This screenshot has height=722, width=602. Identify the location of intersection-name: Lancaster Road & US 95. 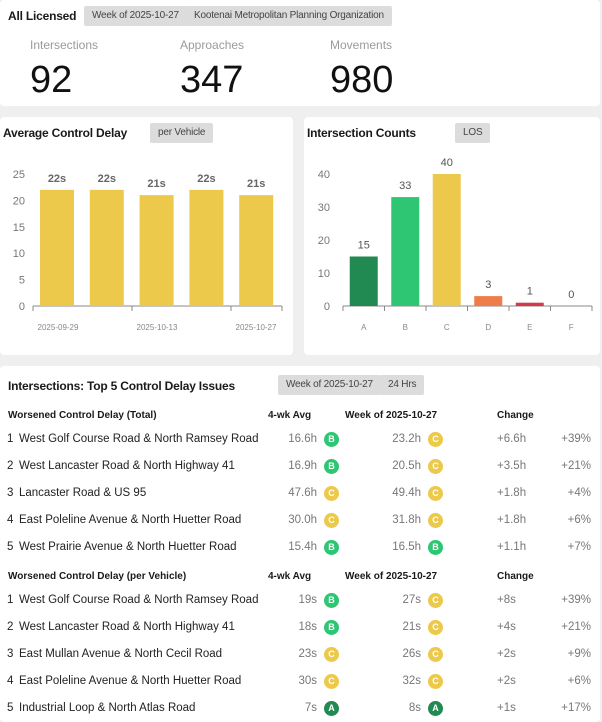
(83, 493).